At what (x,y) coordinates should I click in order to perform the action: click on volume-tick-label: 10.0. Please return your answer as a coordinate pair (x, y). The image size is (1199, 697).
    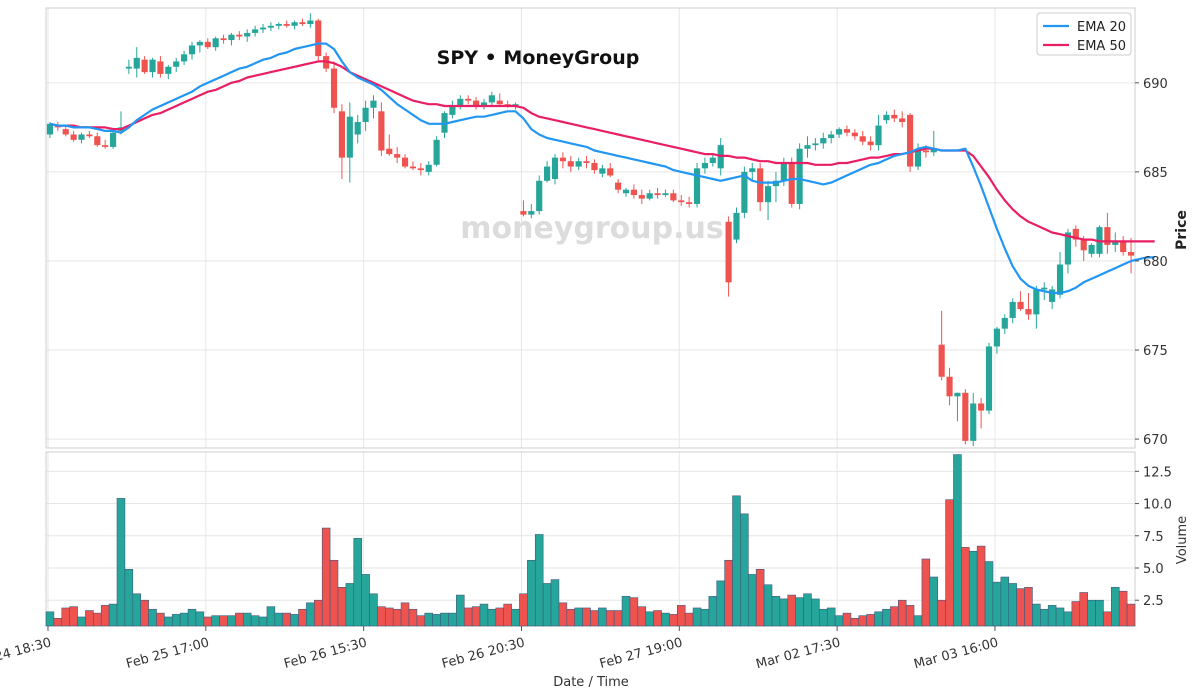
    Looking at the image, I should click on (1157, 505).